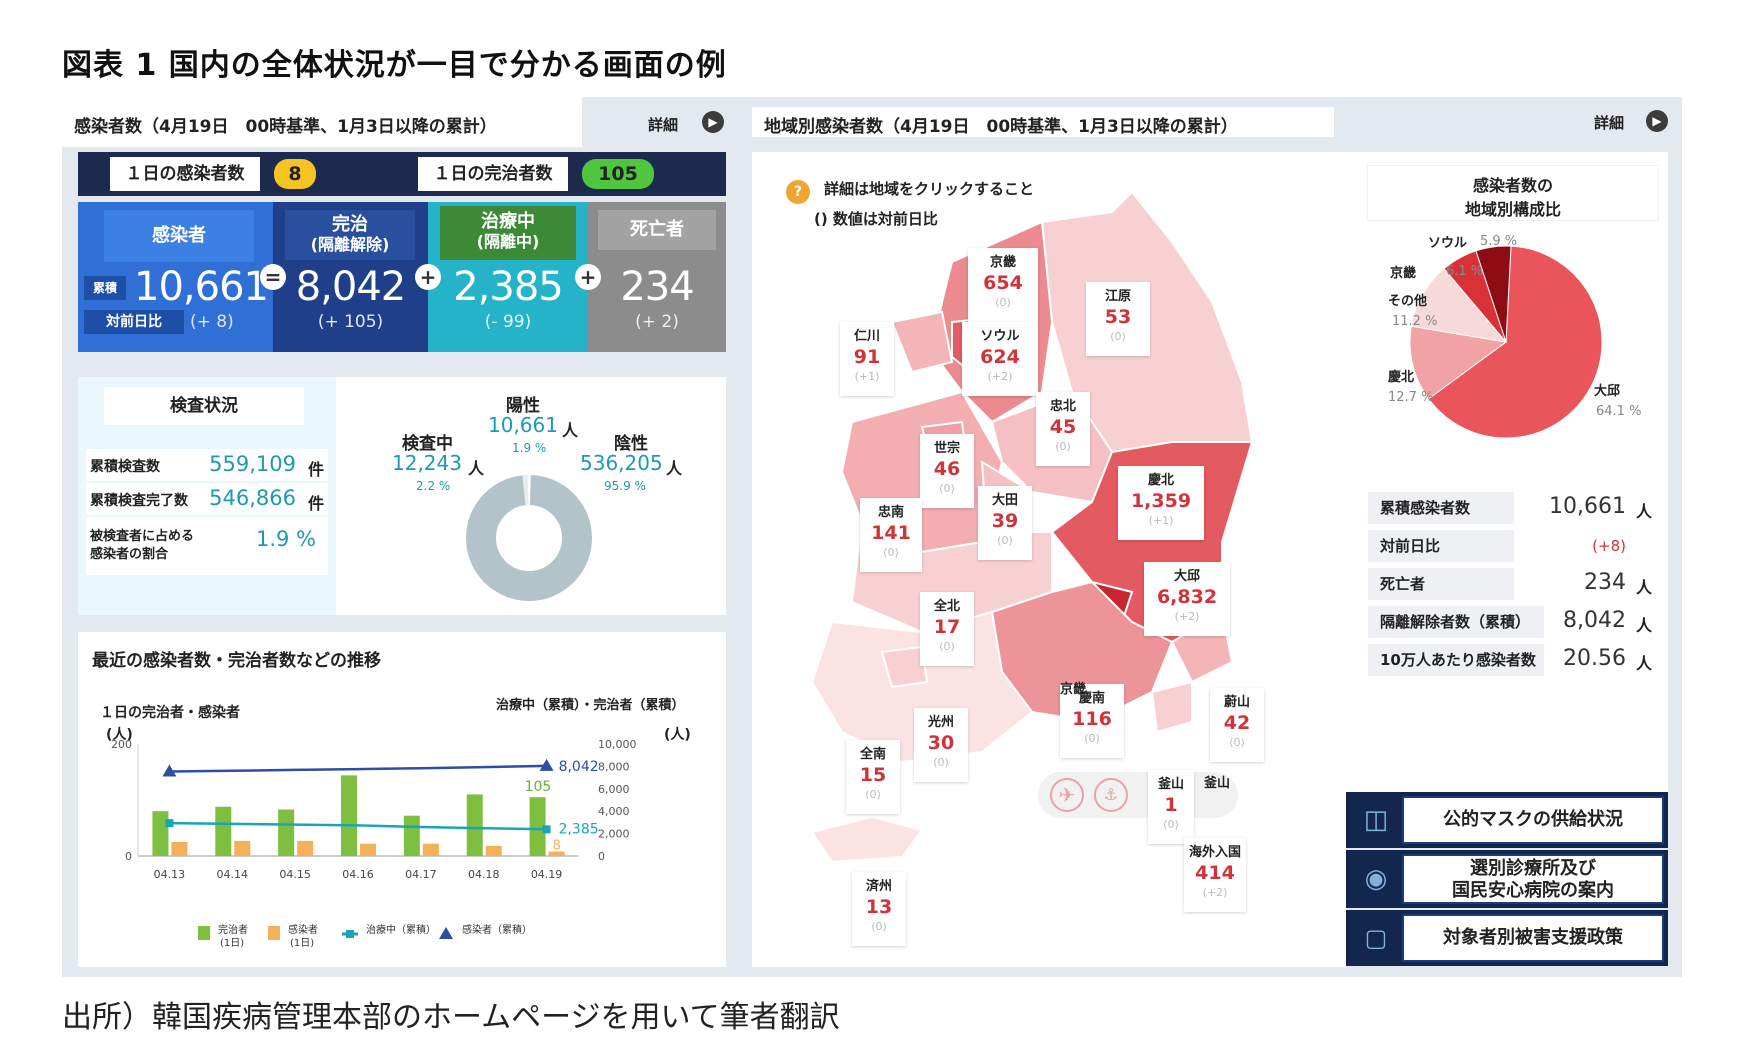 The width and height of the screenshot is (1742, 1043). I want to click on region-box: 忠北 45 (0), so click(1063, 429).